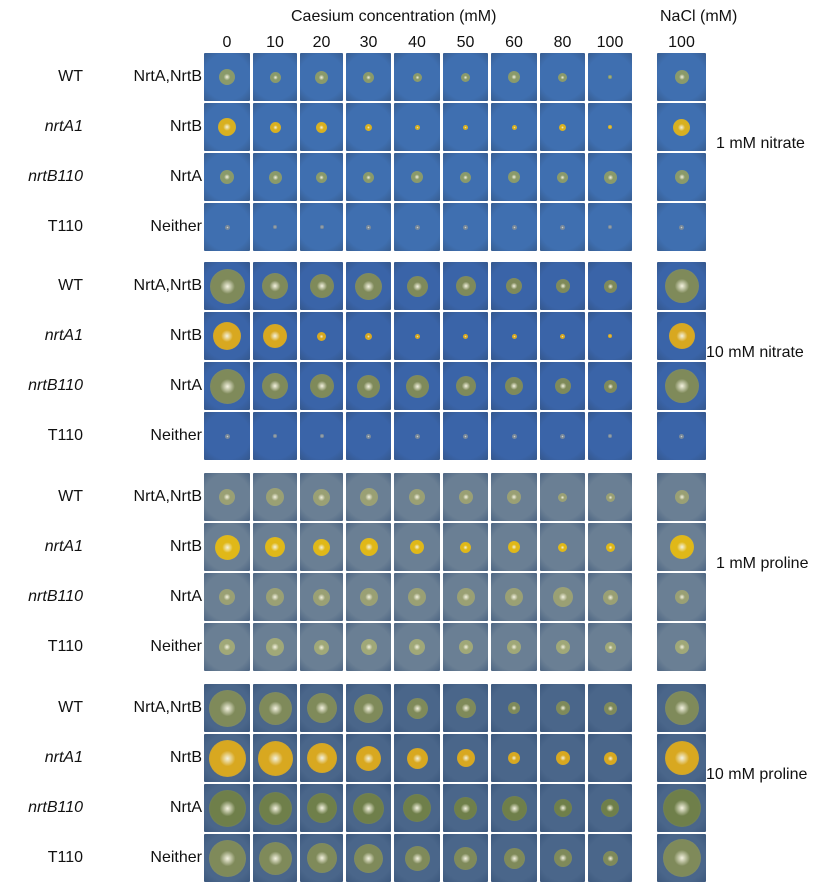  Describe the element at coordinates (465, 42) in the screenshot. I see `caesium-column-header: 50` at that location.